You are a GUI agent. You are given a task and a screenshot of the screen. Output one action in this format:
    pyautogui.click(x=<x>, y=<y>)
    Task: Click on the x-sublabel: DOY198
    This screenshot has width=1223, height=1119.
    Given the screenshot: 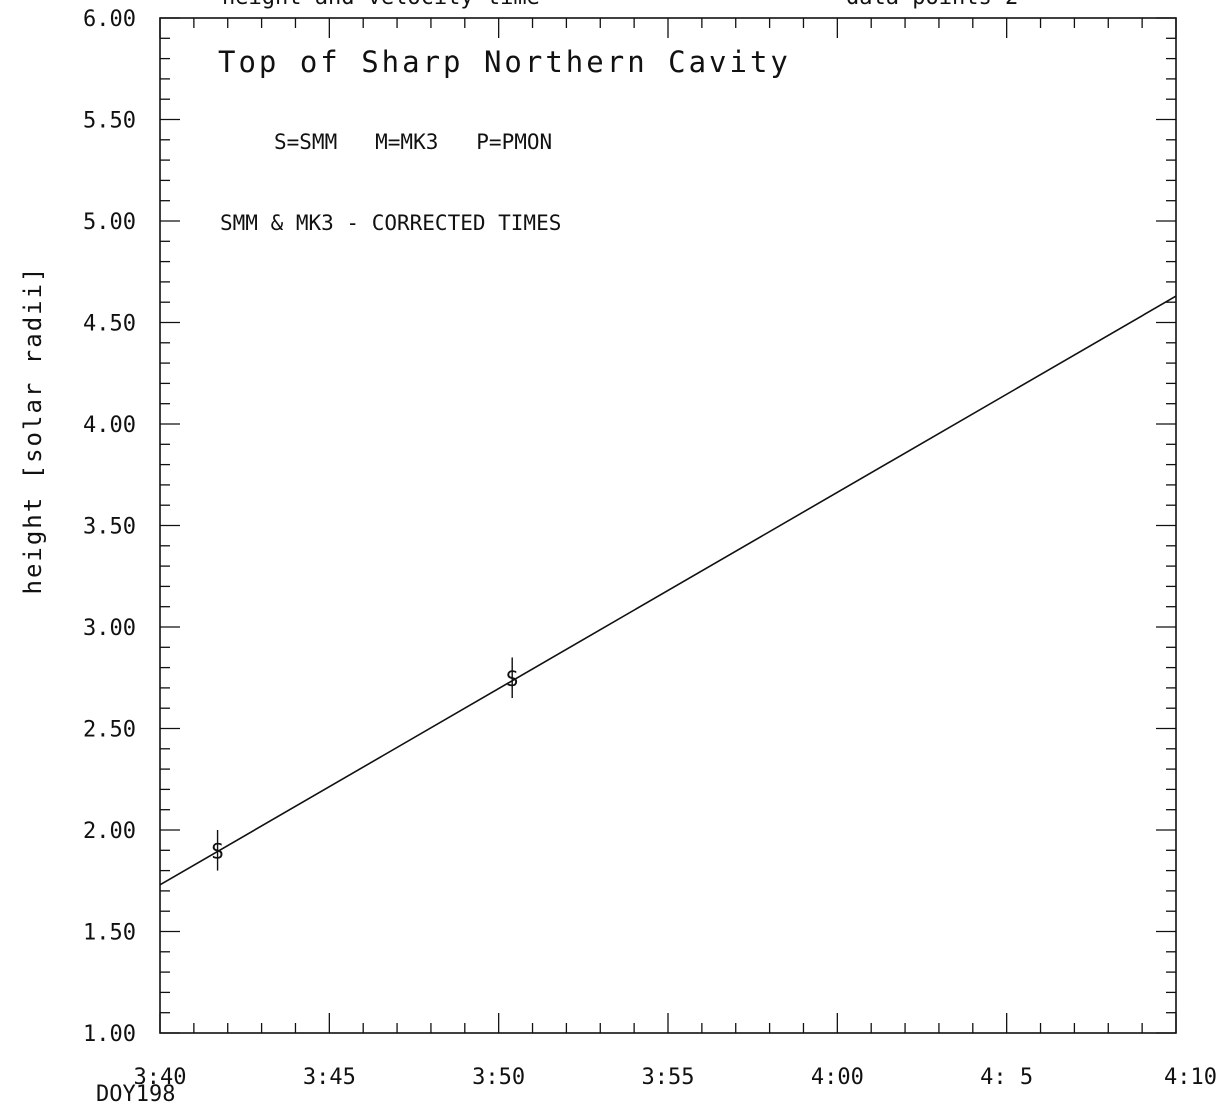 What is the action you would take?
    pyautogui.click(x=135, y=1094)
    